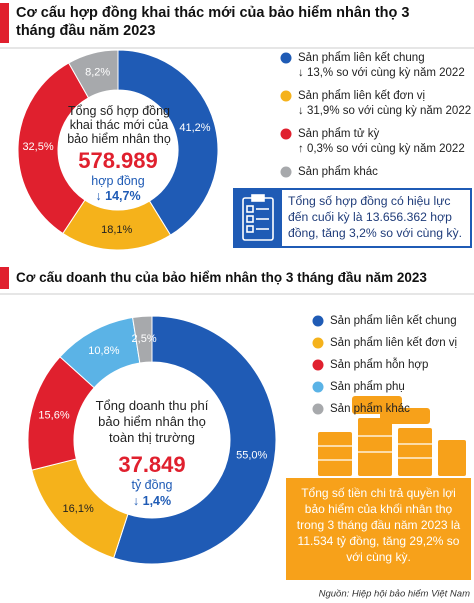 The height and width of the screenshot is (603, 474). I want to click on center-unit: tỷ đồng, so click(152, 485).